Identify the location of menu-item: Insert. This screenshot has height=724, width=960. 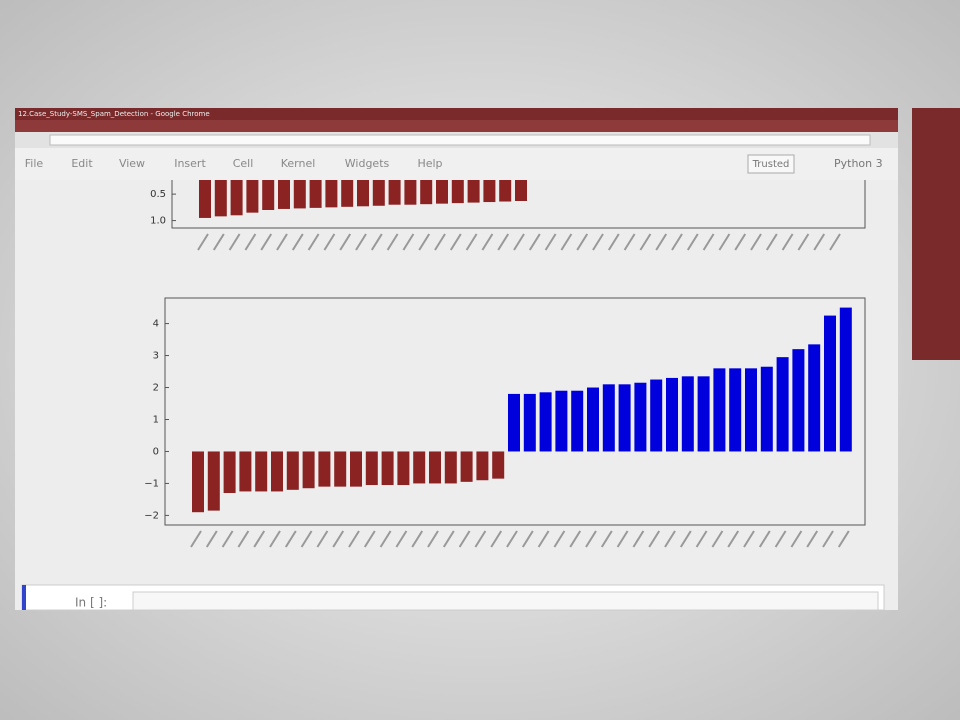
(190, 163).